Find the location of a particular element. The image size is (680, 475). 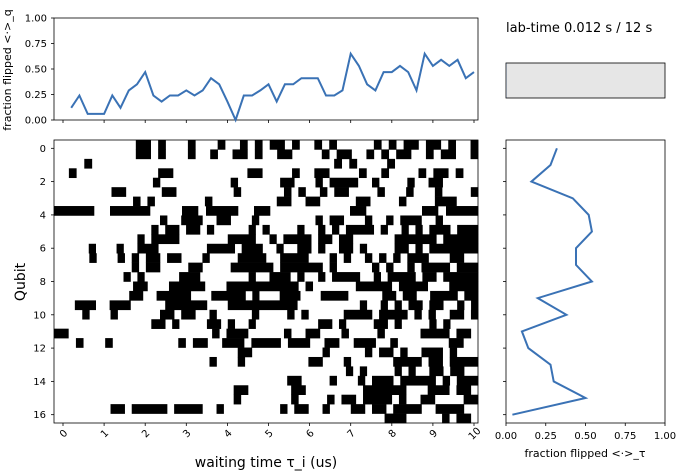

heatmap-xtick-label: 8 is located at coordinates (393, 434).